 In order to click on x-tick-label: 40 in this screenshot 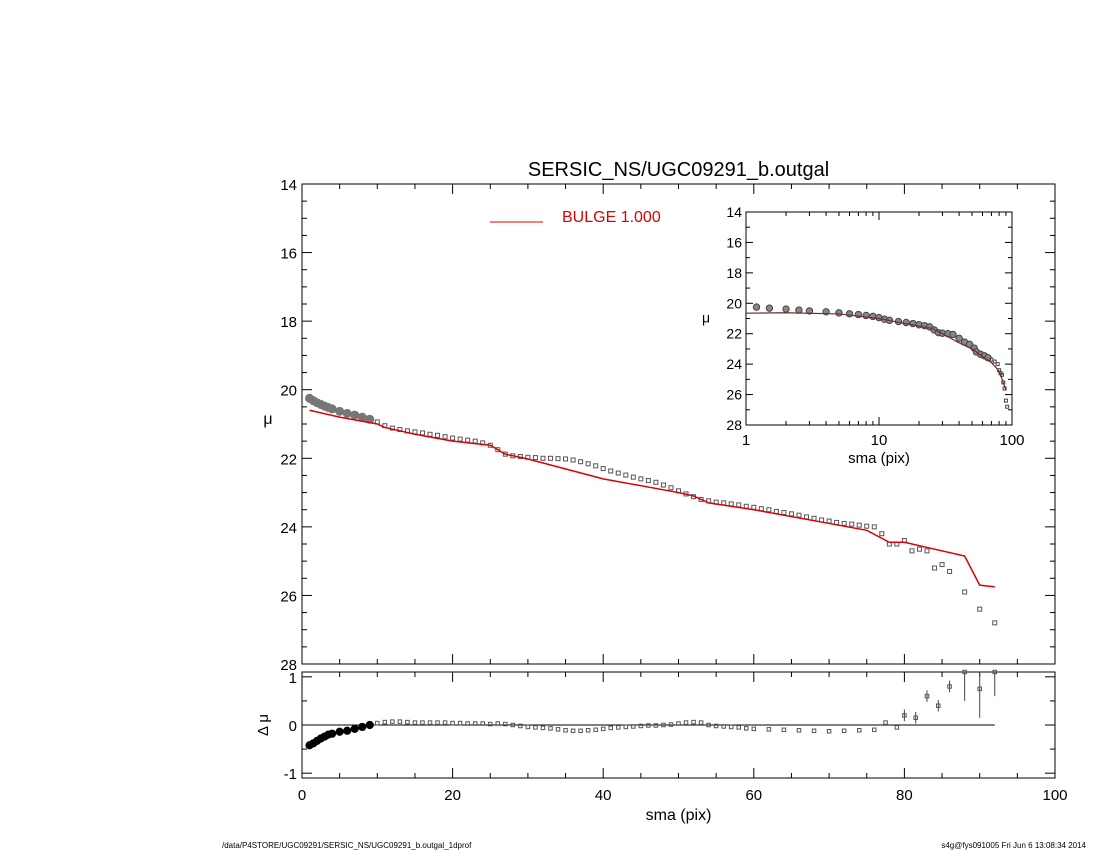, I will do `click(603, 795)`.